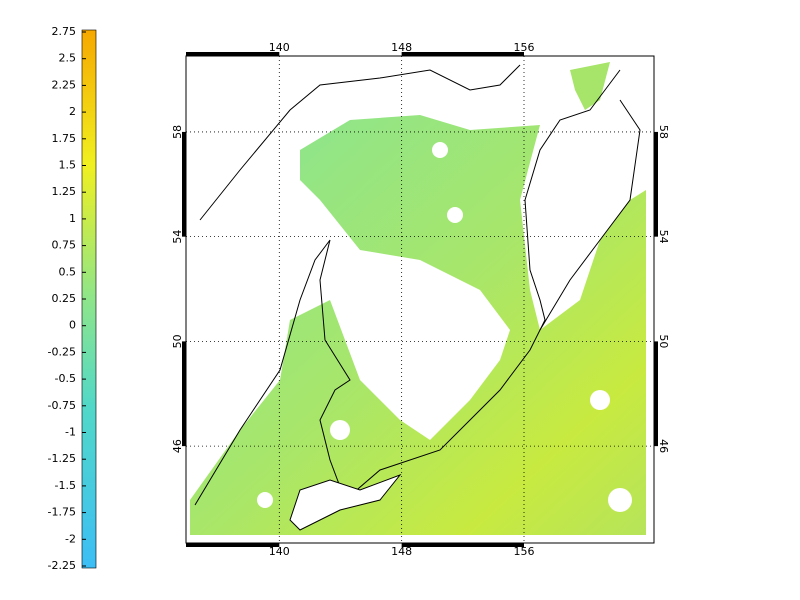 This screenshot has width=800, height=600. Describe the element at coordinates (72, 218) in the screenshot. I see `colorbar-tick-label: 1` at that location.